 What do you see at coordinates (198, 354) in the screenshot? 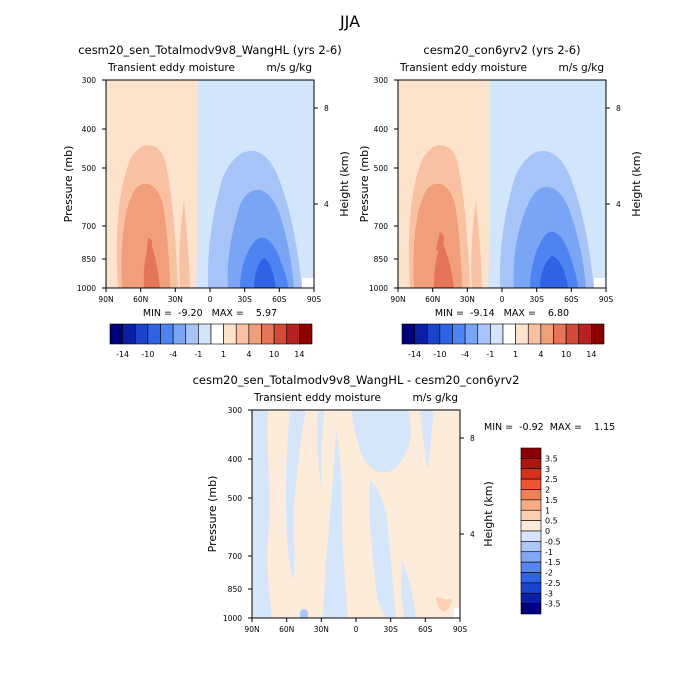
I see `colorbar-label: -1` at bounding box center [198, 354].